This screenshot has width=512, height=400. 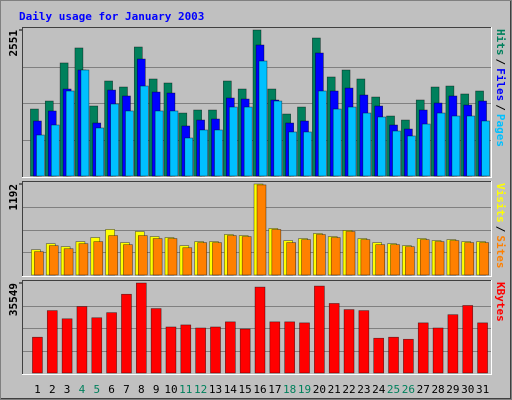 I want to click on x-tick-label: 25, so click(x=393, y=389).